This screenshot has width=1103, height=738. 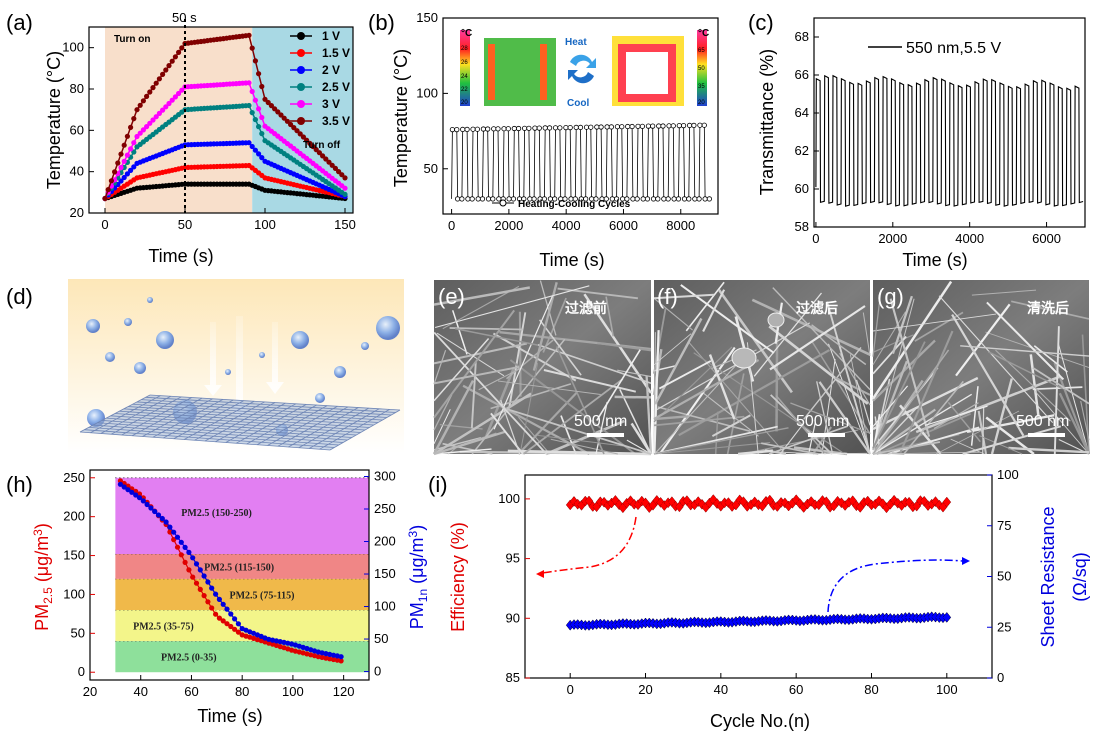 What do you see at coordinates (758, 582) in the screenshot?
I see `panel-i-ticks: 0 20 40 60 80 100 85 90 95 100 0 25 50 75 100` at bounding box center [758, 582].